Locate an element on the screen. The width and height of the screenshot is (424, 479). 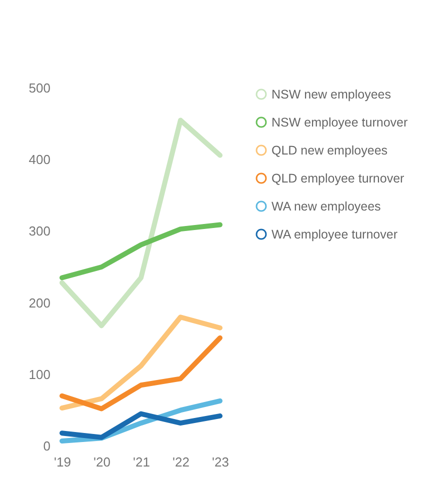
x-tick-label: '23 is located at coordinates (220, 462).